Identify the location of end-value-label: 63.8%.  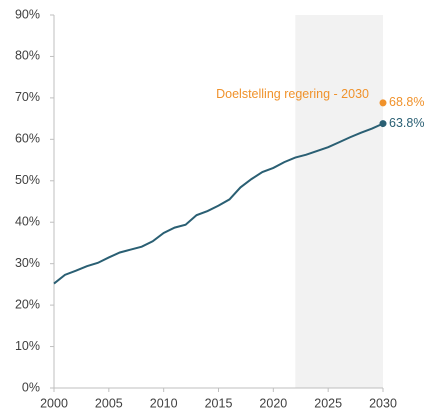
(406, 123).